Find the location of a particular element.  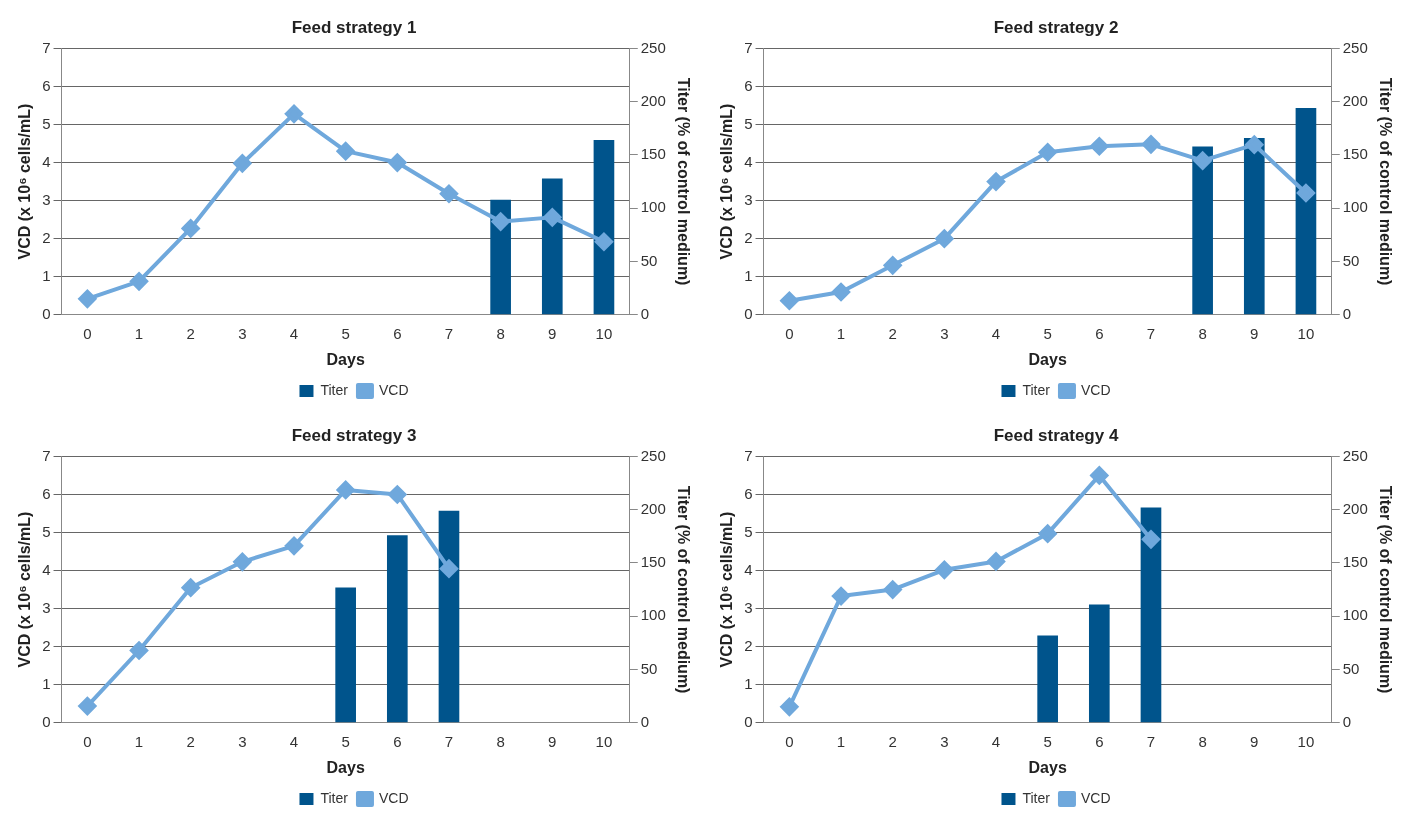

y2-axis-title: Titer (% of control medium) is located at coordinates (1385, 181).